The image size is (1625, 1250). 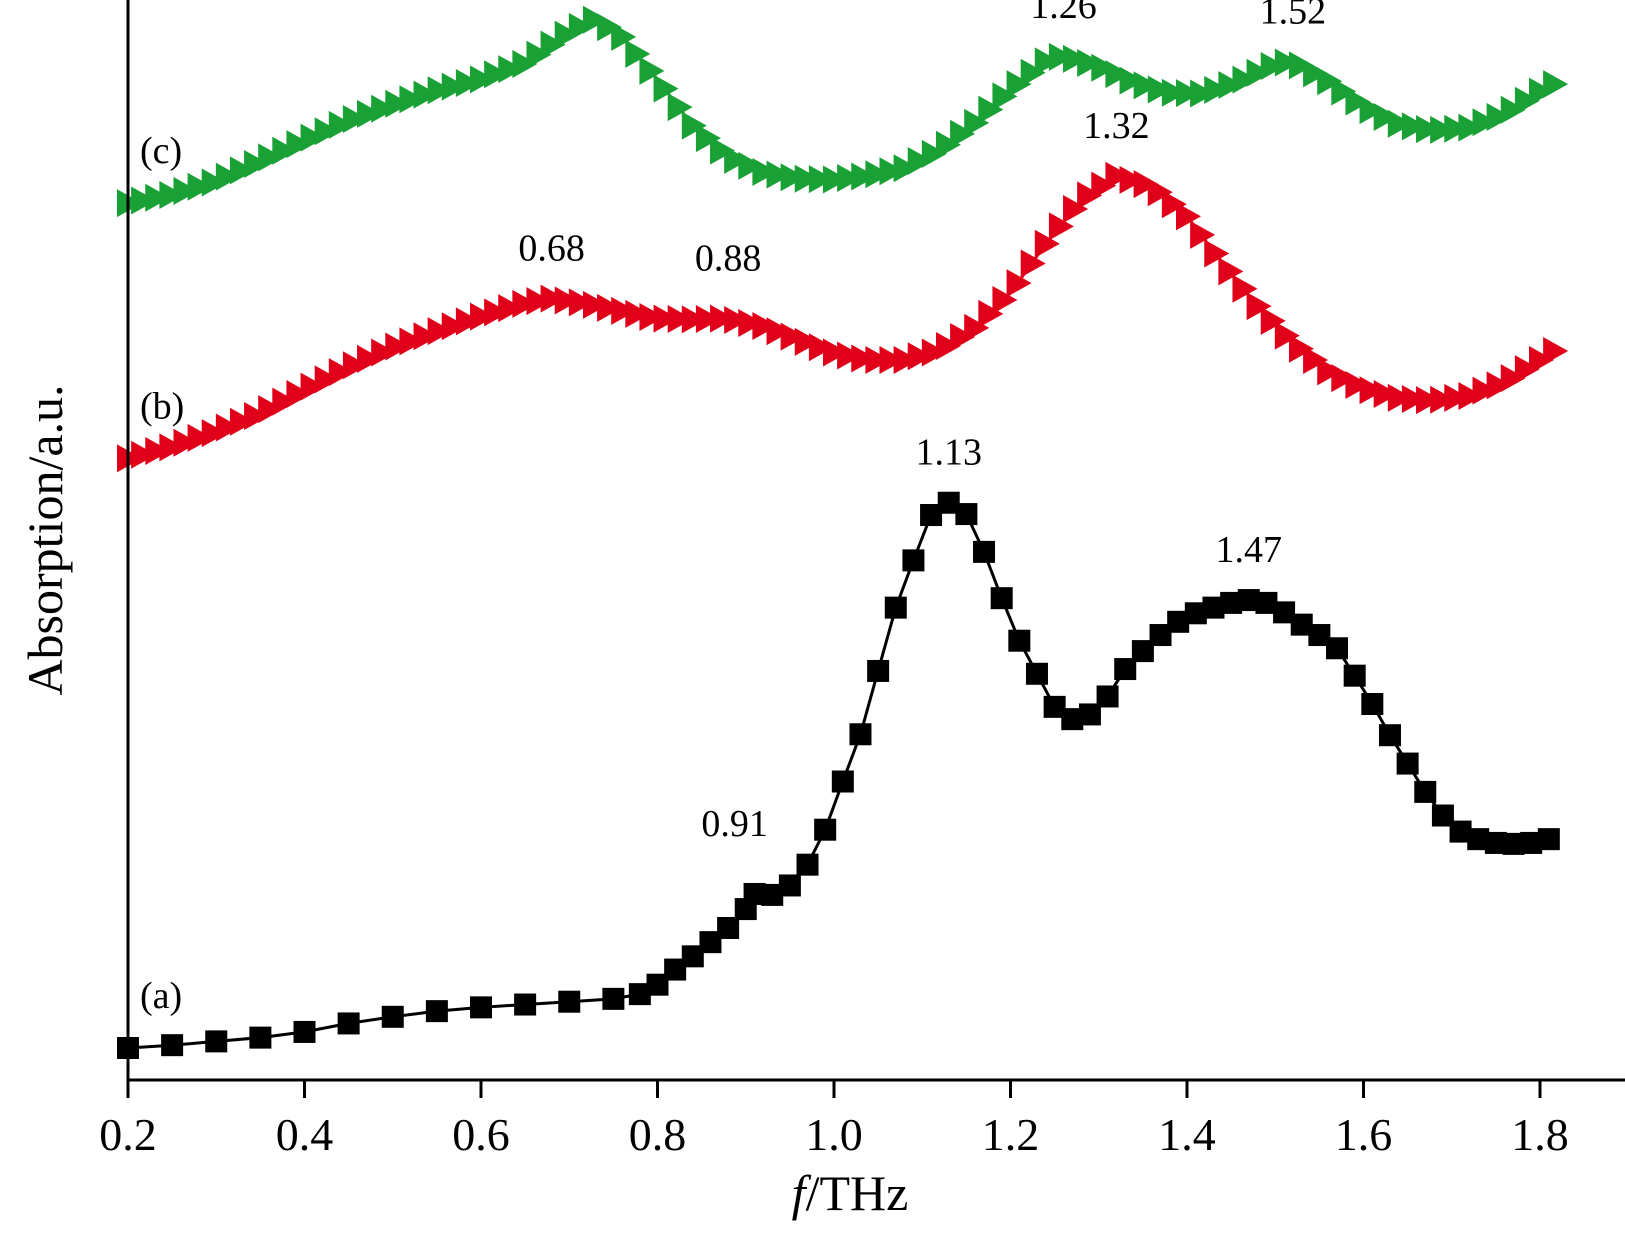 What do you see at coordinates (1540, 1134) in the screenshot?
I see `x-tick-label: 1.8` at bounding box center [1540, 1134].